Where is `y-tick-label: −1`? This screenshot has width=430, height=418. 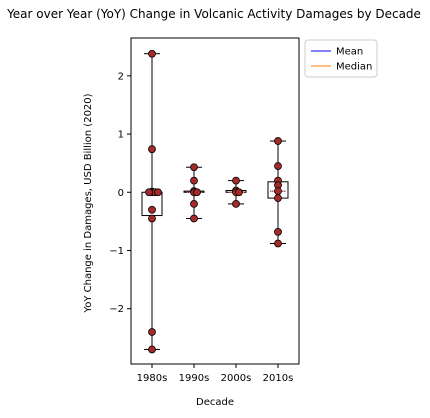
y-tick-label: −1 is located at coordinates (116, 251).